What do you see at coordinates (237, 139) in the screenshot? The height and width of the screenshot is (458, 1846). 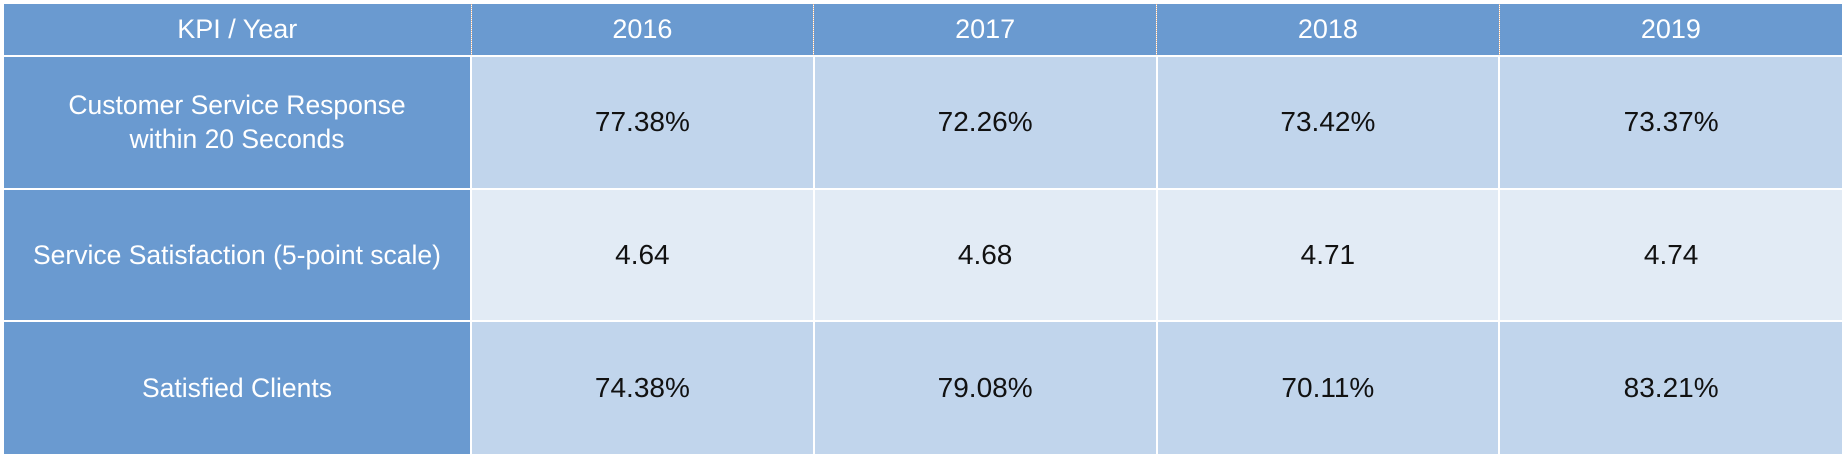 I see `kpi-label-line: within 20 Seconds` at bounding box center [237, 139].